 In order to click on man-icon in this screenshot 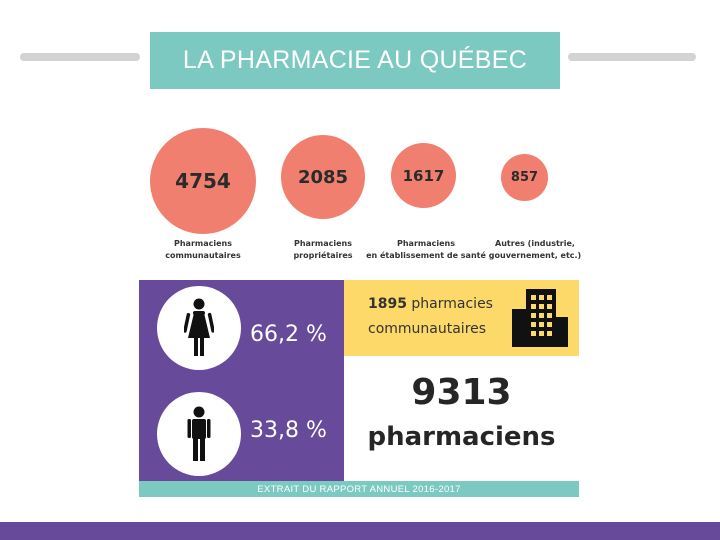, I will do `click(199, 433)`.